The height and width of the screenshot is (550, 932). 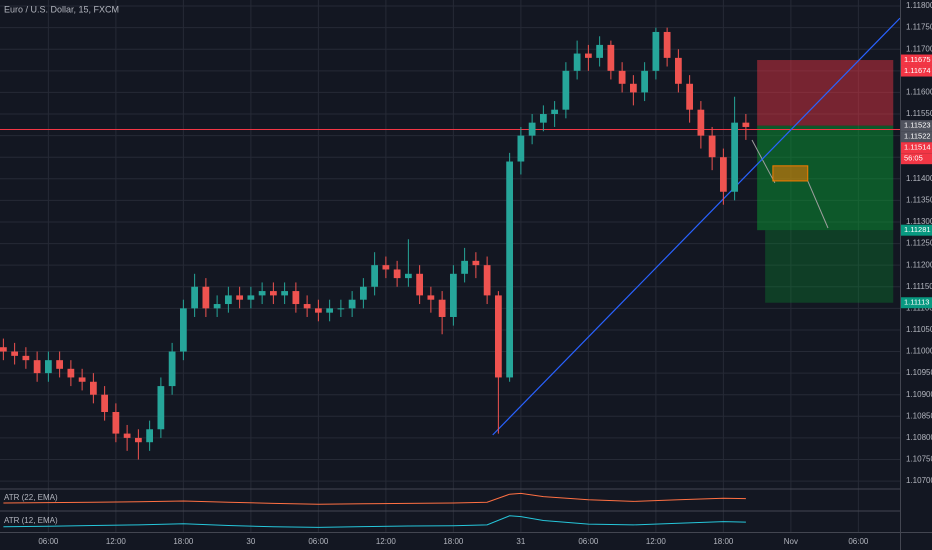 I want to click on price-label: 1.11514, so click(x=917, y=147).